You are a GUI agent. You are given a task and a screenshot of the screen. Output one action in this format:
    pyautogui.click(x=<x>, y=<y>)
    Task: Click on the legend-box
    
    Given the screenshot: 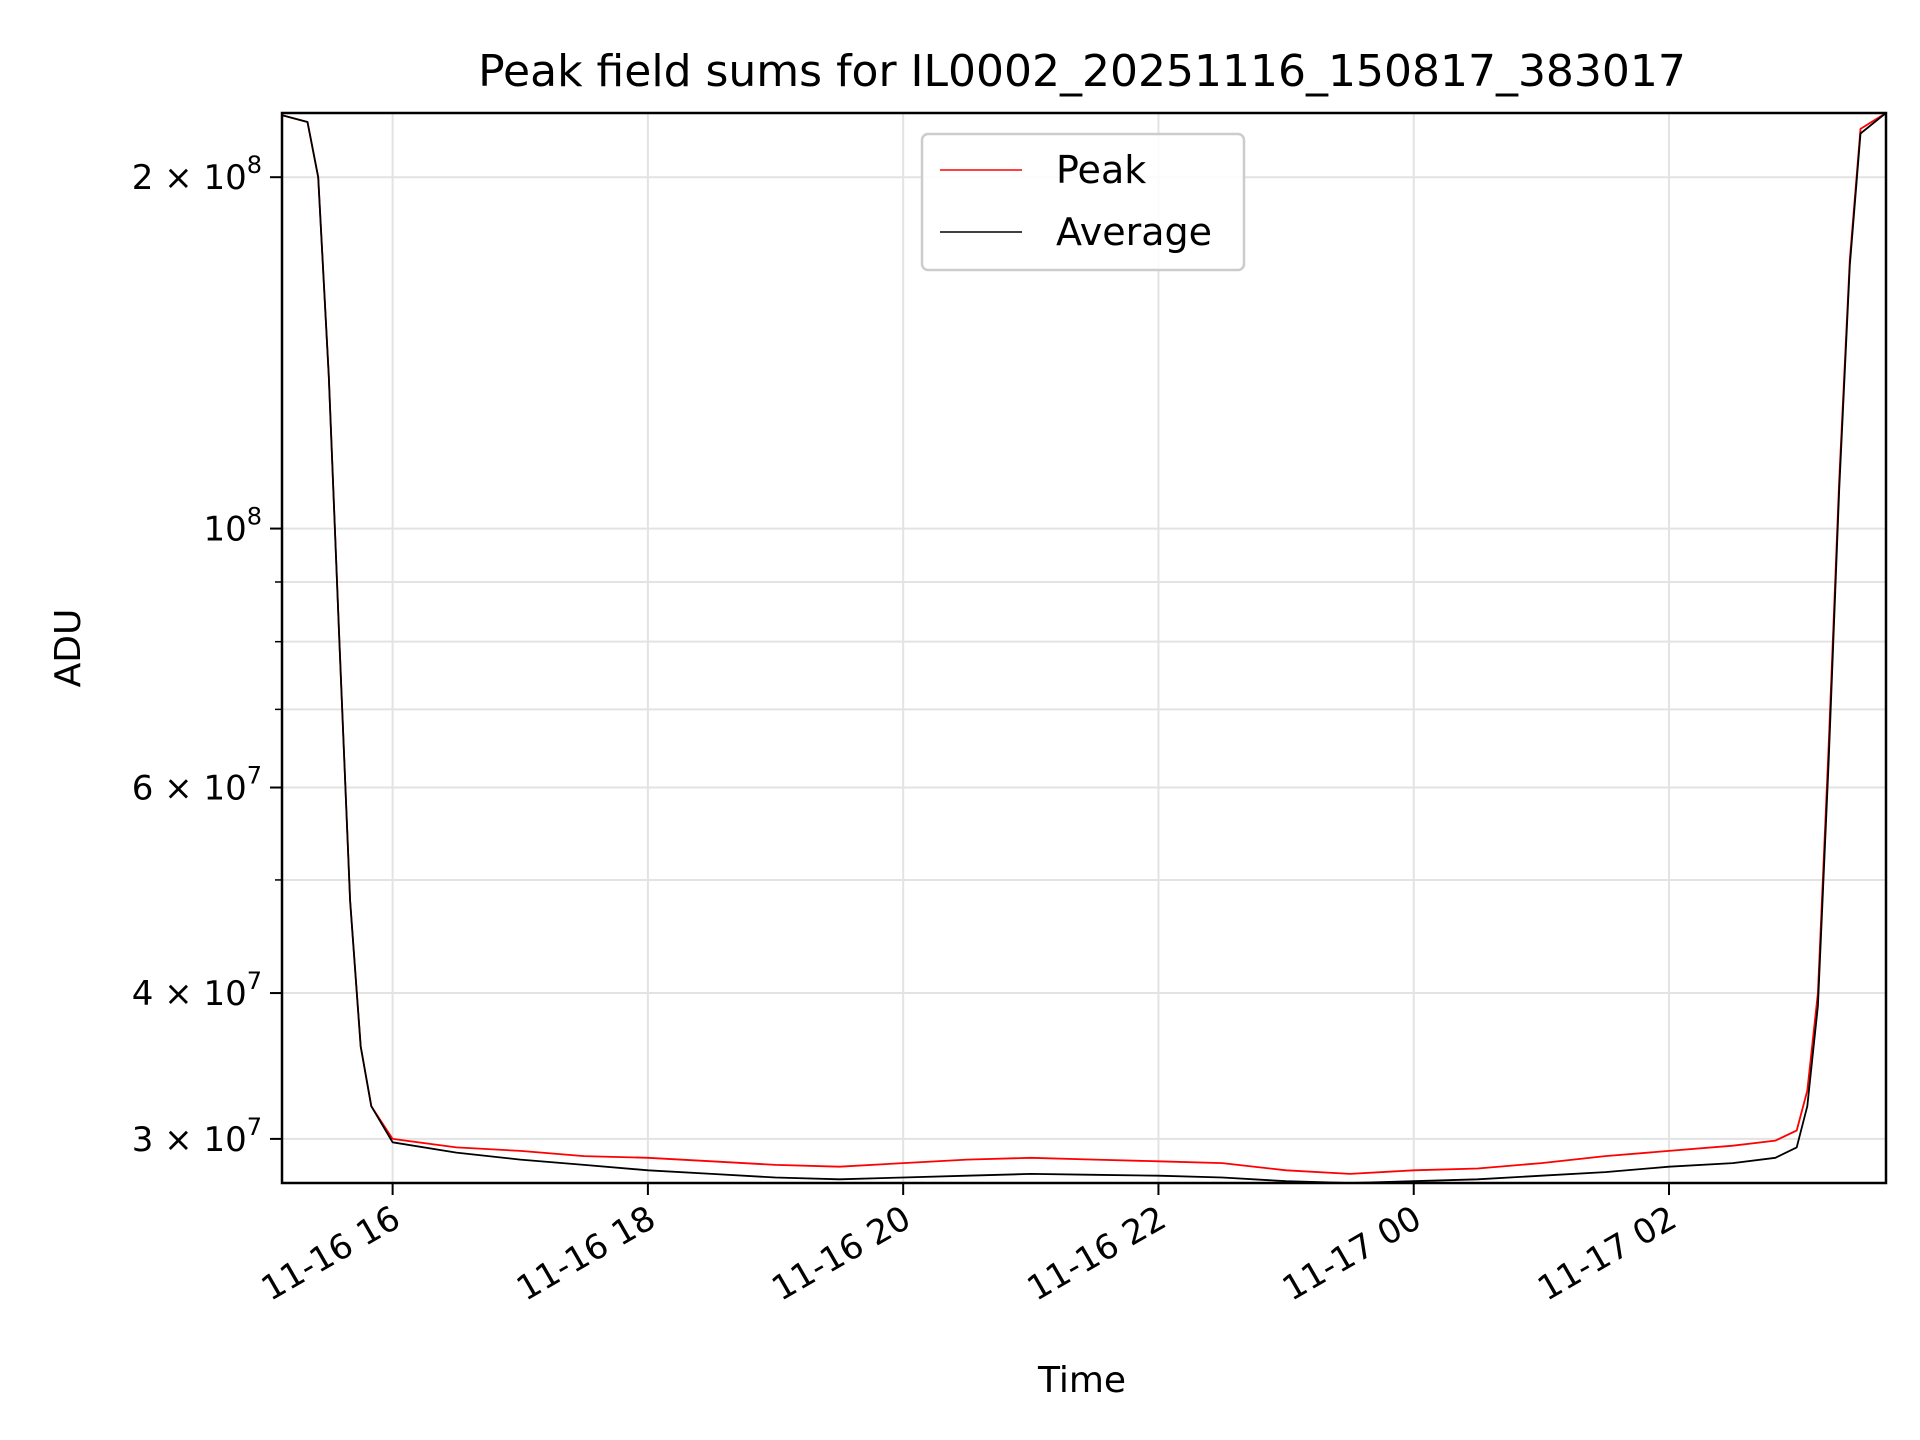 What is the action you would take?
    pyautogui.click(x=1083, y=202)
    